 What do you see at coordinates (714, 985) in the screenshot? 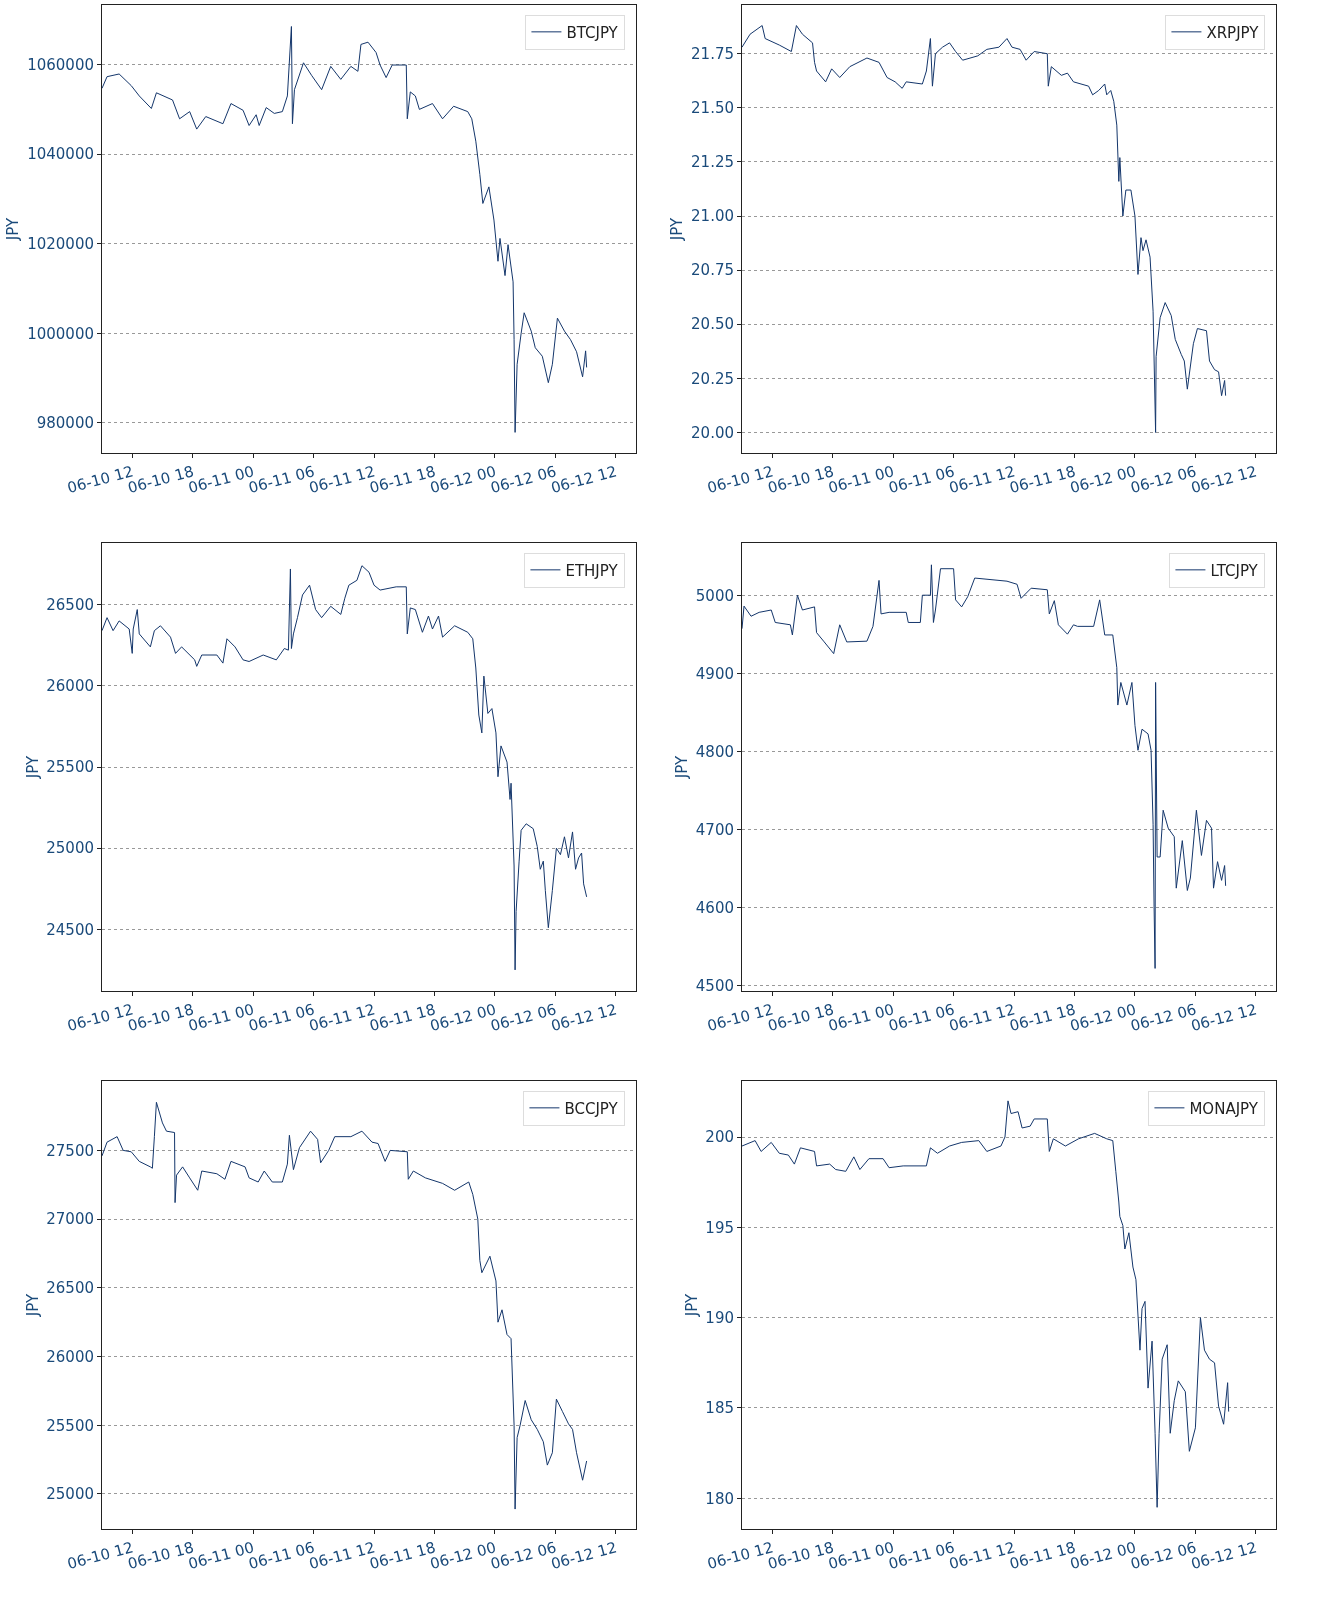
I see `y-tick-label: 4500` at bounding box center [714, 985].